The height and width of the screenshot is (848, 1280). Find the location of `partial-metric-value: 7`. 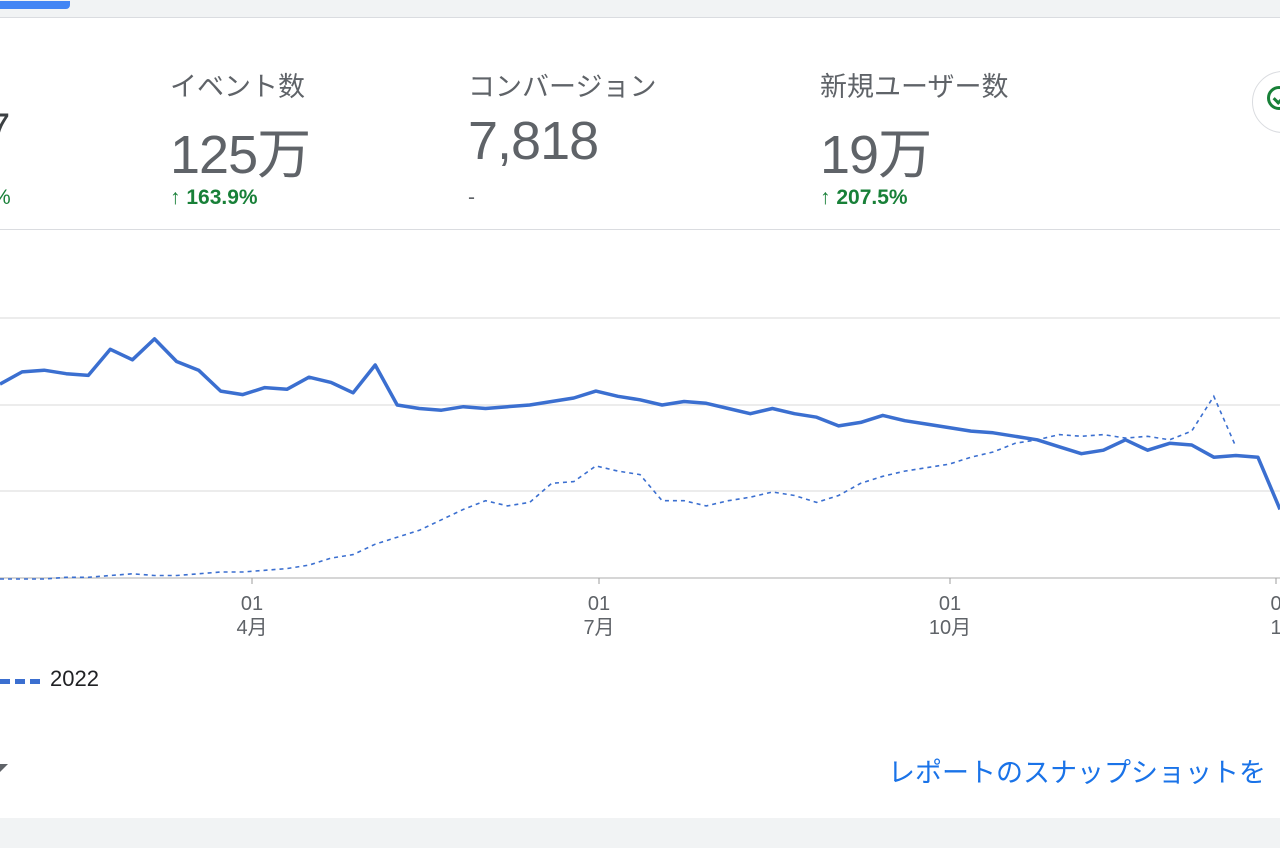

partial-metric-value: 7 is located at coordinates (5, 128).